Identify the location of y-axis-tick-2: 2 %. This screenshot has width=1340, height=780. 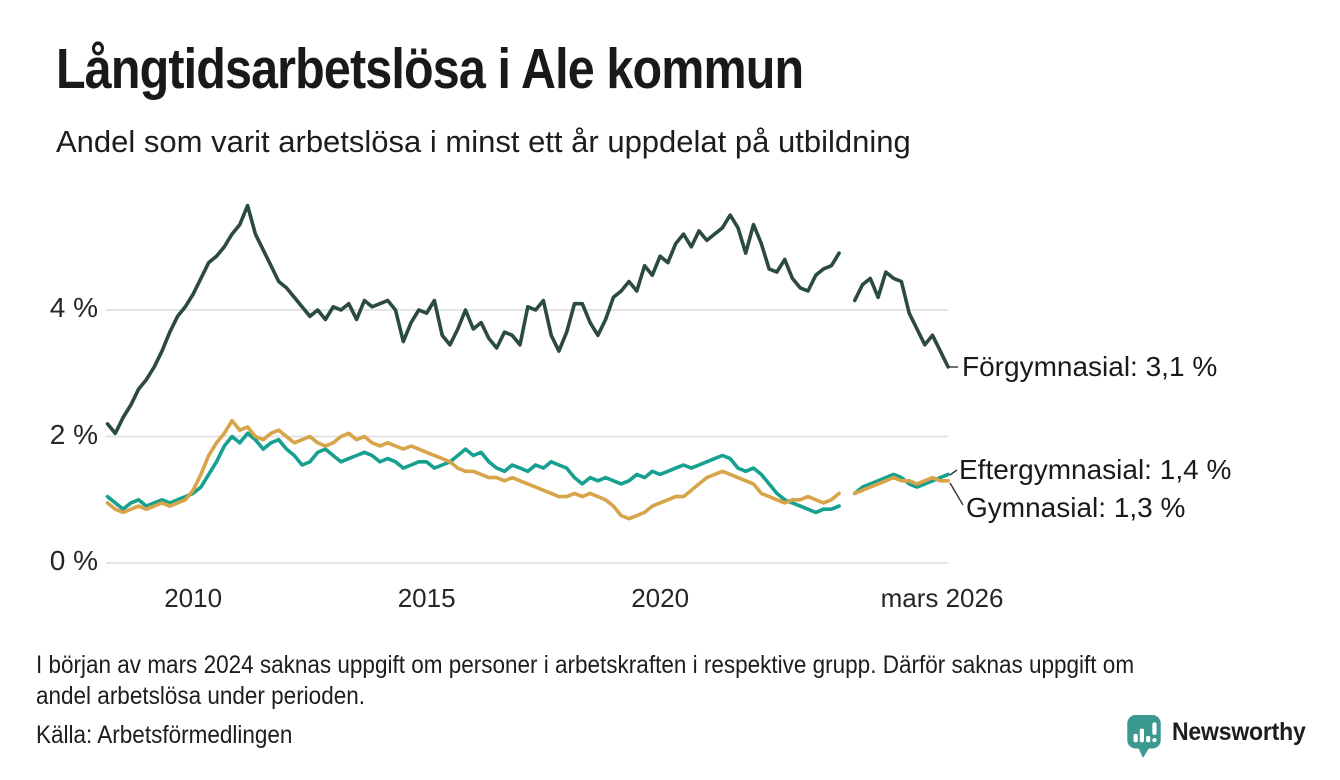
(73, 434).